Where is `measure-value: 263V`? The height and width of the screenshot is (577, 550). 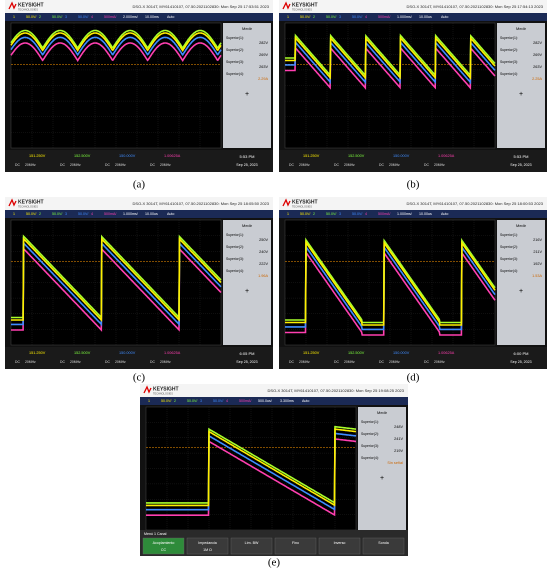 measure-value: 263V is located at coordinates (537, 67).